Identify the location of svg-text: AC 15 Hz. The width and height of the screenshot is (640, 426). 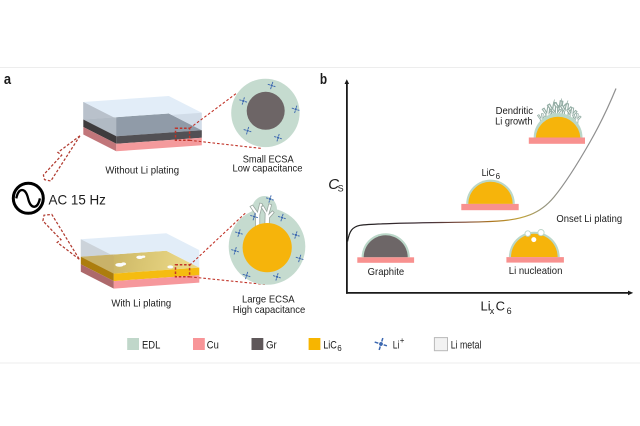
(77, 200).